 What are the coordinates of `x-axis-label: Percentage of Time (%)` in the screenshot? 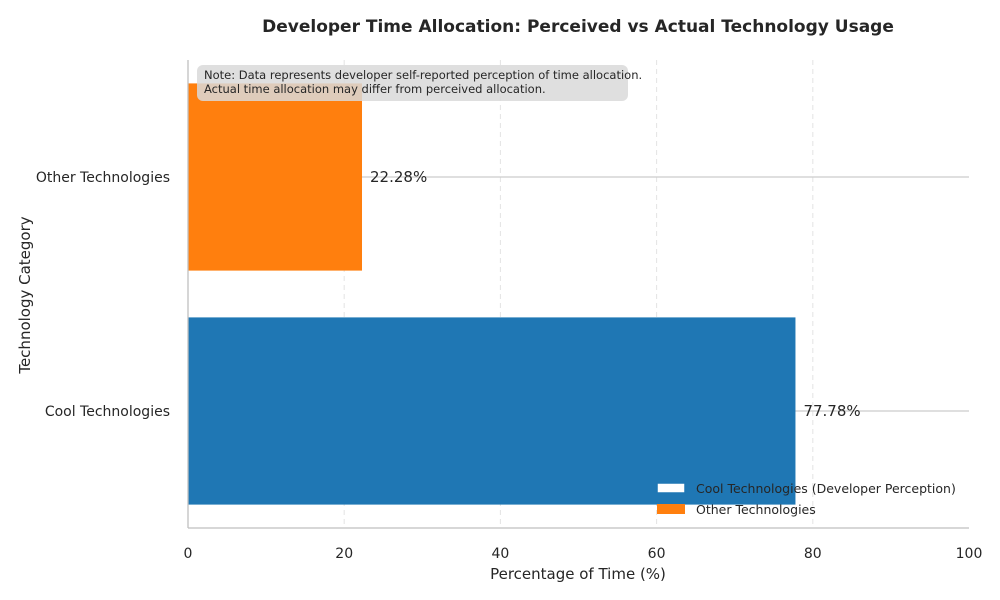 It's located at (578, 574).